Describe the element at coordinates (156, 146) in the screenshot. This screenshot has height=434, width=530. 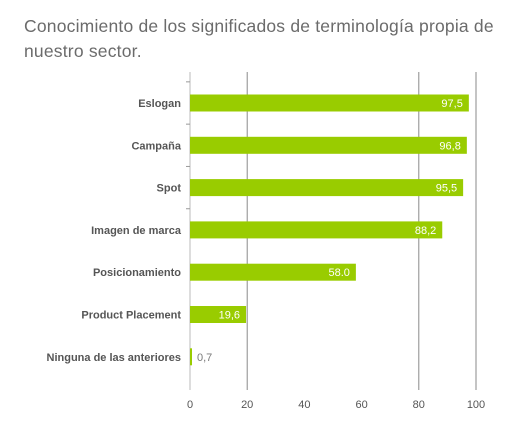
I see `category-label: Campaña` at that location.